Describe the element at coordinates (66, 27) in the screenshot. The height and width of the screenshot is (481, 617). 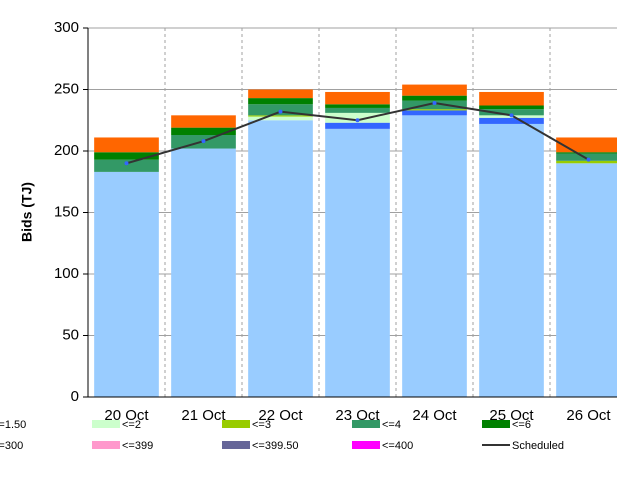
I see `y-tick-label: 300` at that location.